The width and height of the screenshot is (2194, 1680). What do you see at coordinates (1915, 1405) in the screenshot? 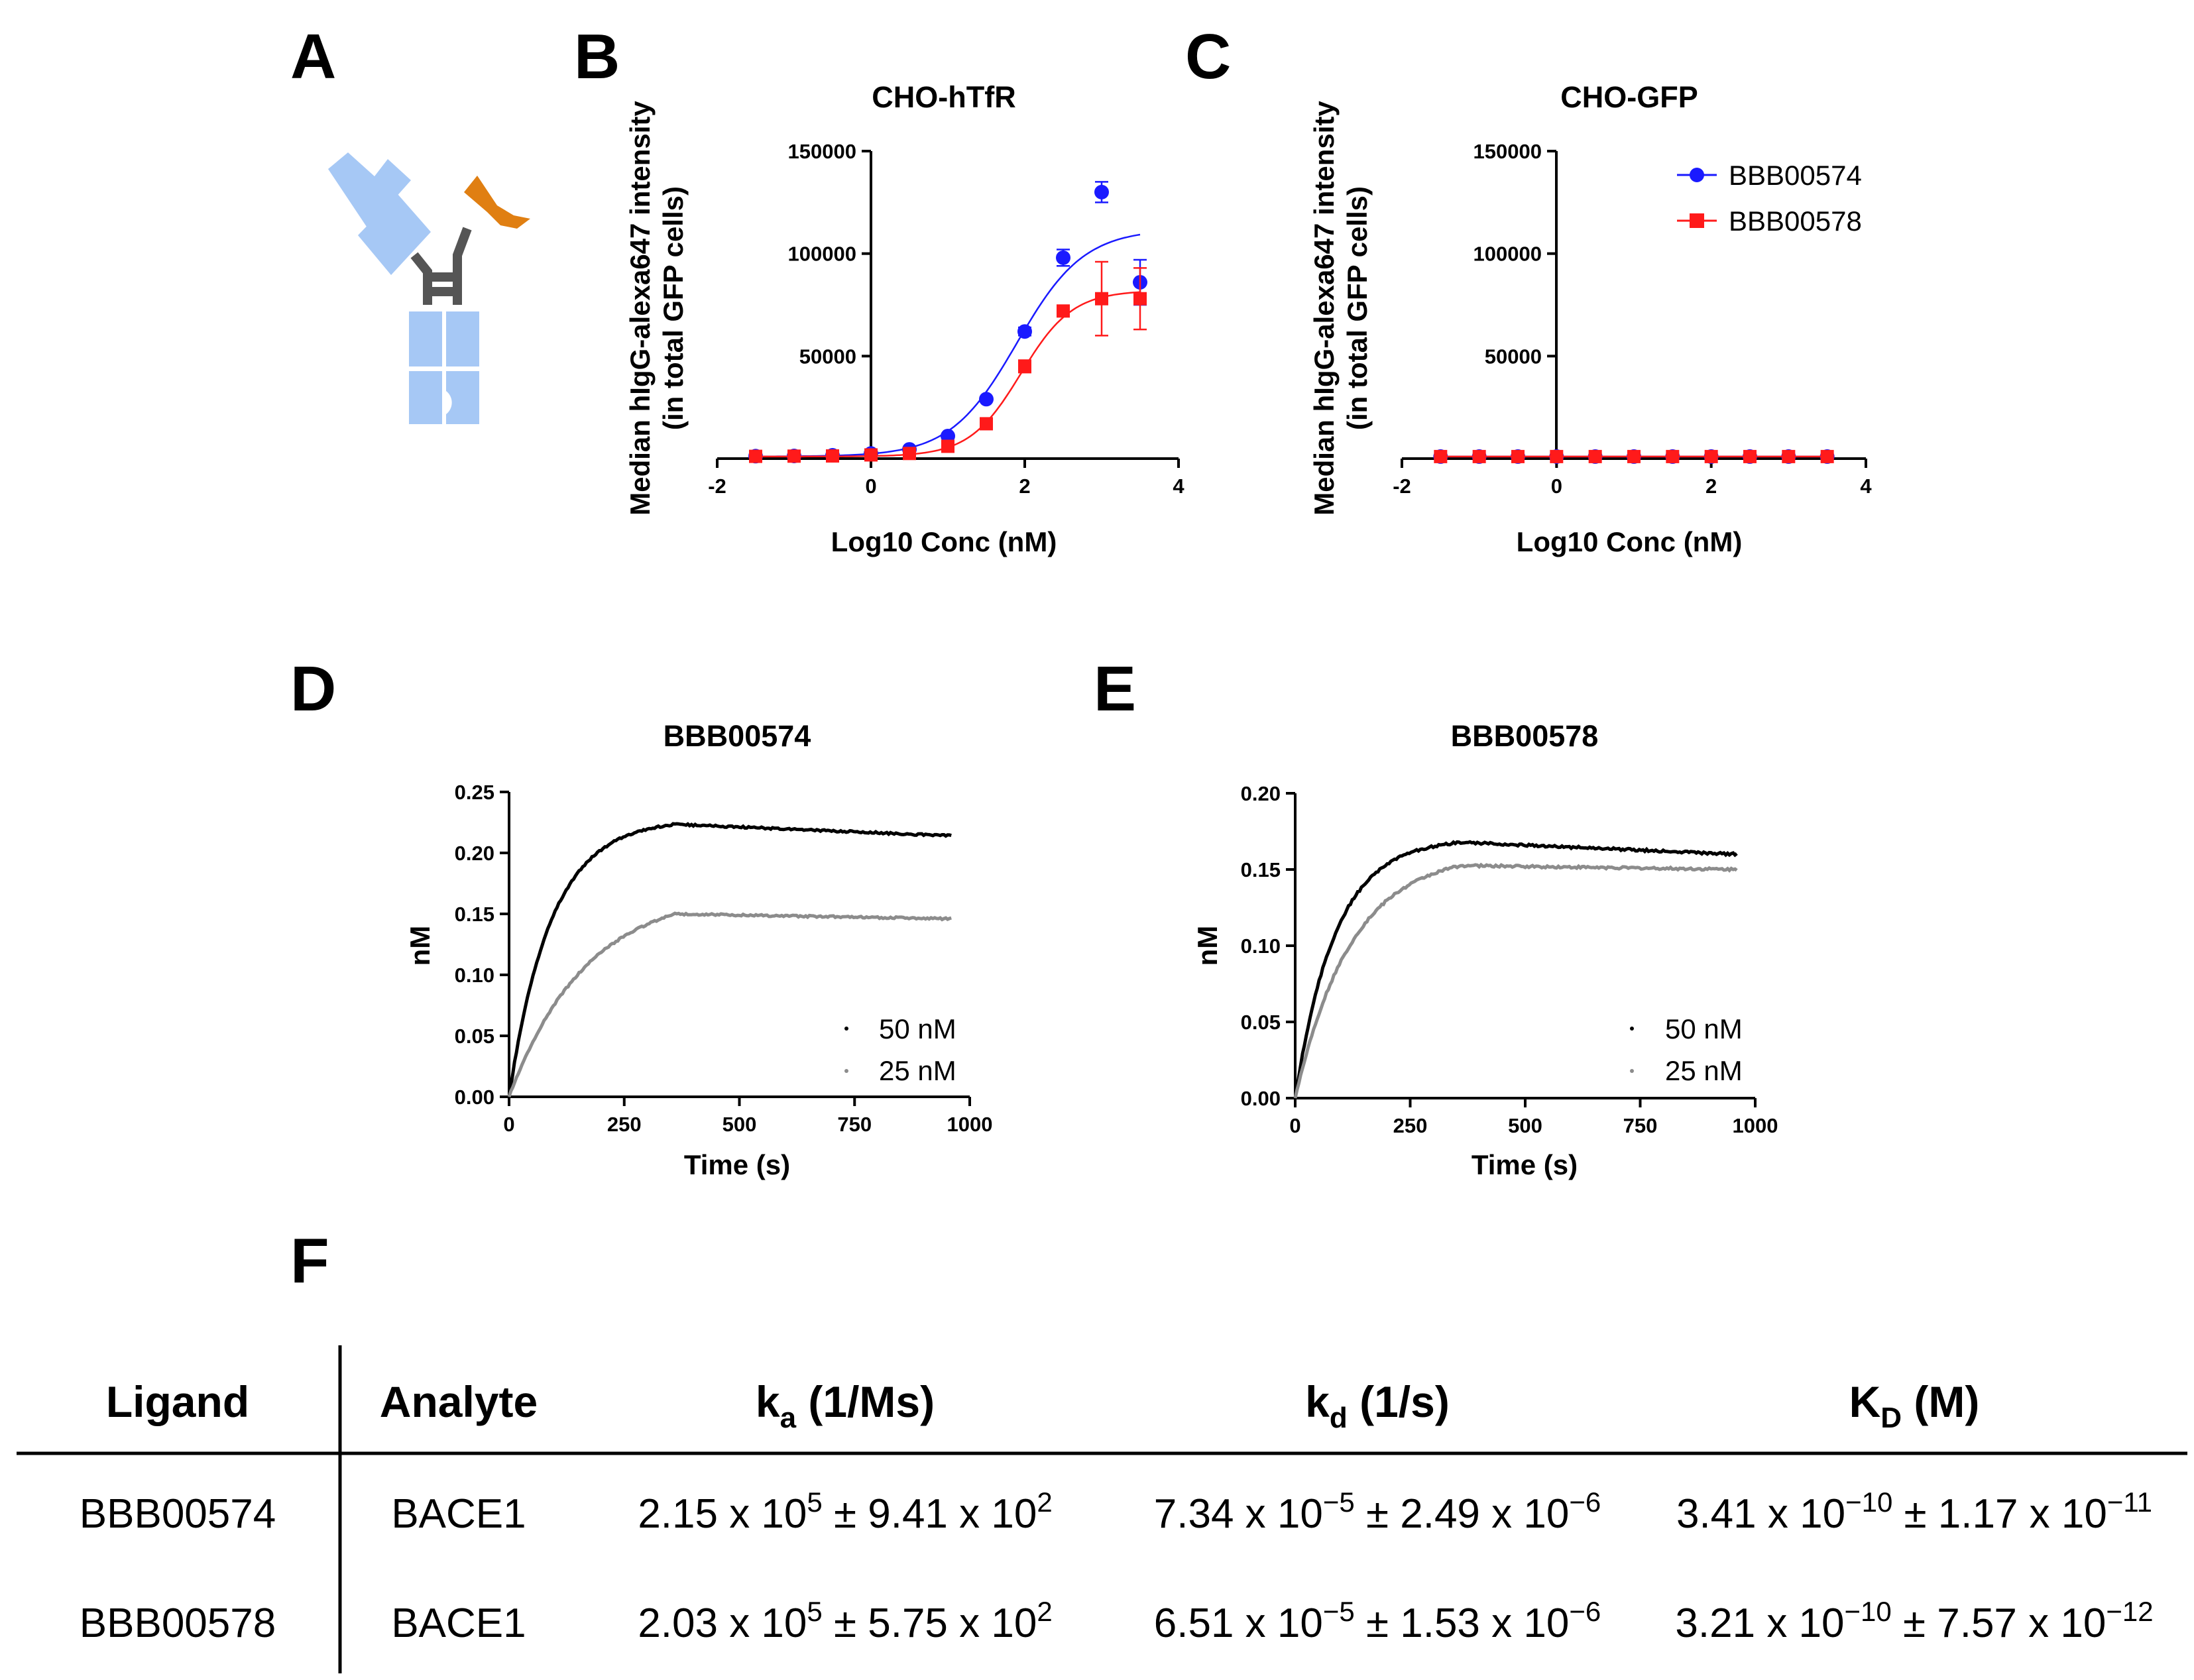
I see `table-header-4: KD (M)` at bounding box center [1915, 1405].